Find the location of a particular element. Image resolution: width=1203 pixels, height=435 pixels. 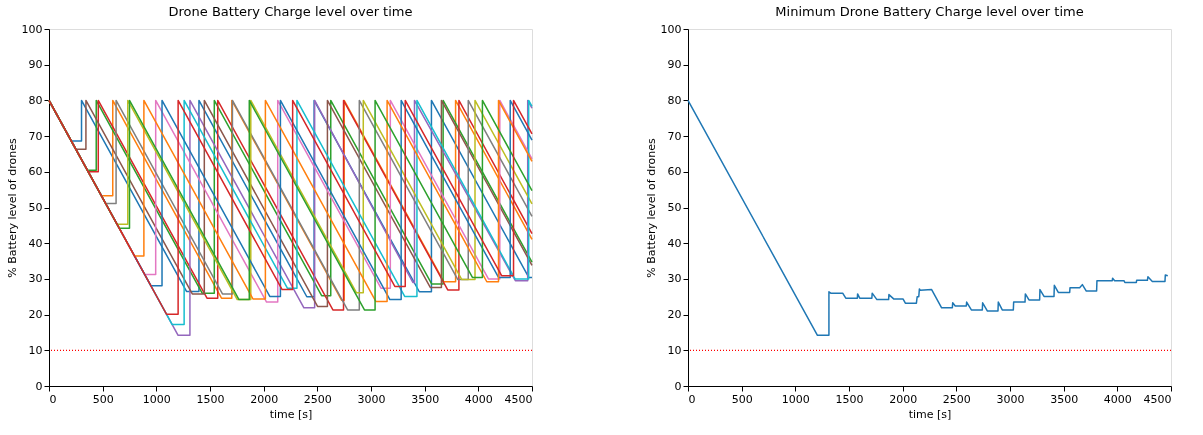

chart-title: Minimum Drone Battery Charge level over time is located at coordinates (929, 11).